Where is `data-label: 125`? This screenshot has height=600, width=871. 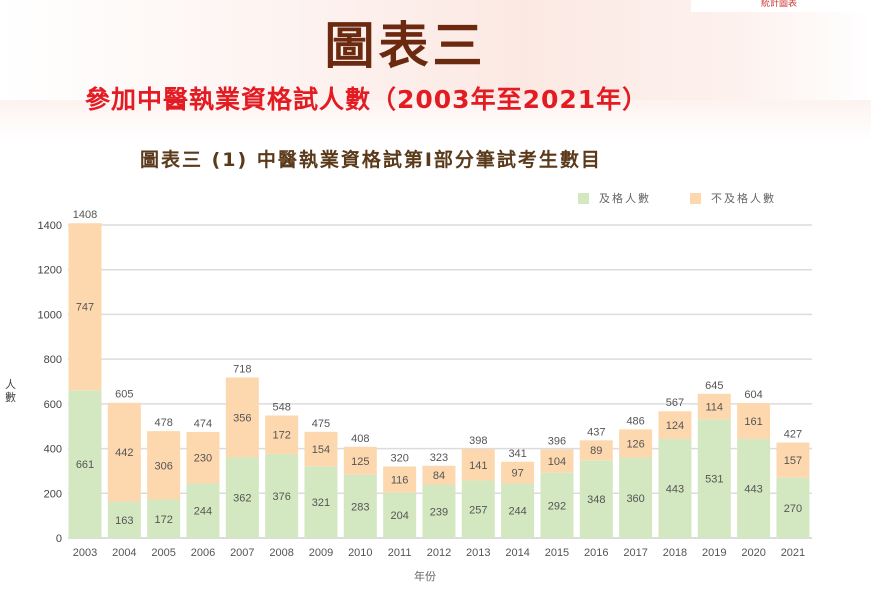
data-label: 125 is located at coordinates (360, 462).